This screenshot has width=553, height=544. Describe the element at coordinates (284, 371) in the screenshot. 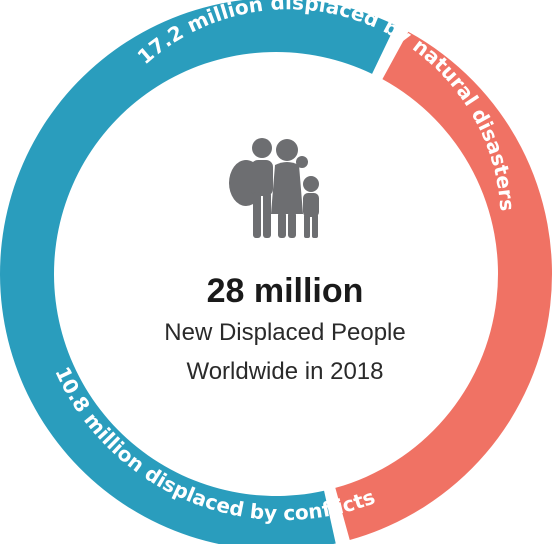

I see `center-subtitle-line-2: Worldwide in 2018` at that location.